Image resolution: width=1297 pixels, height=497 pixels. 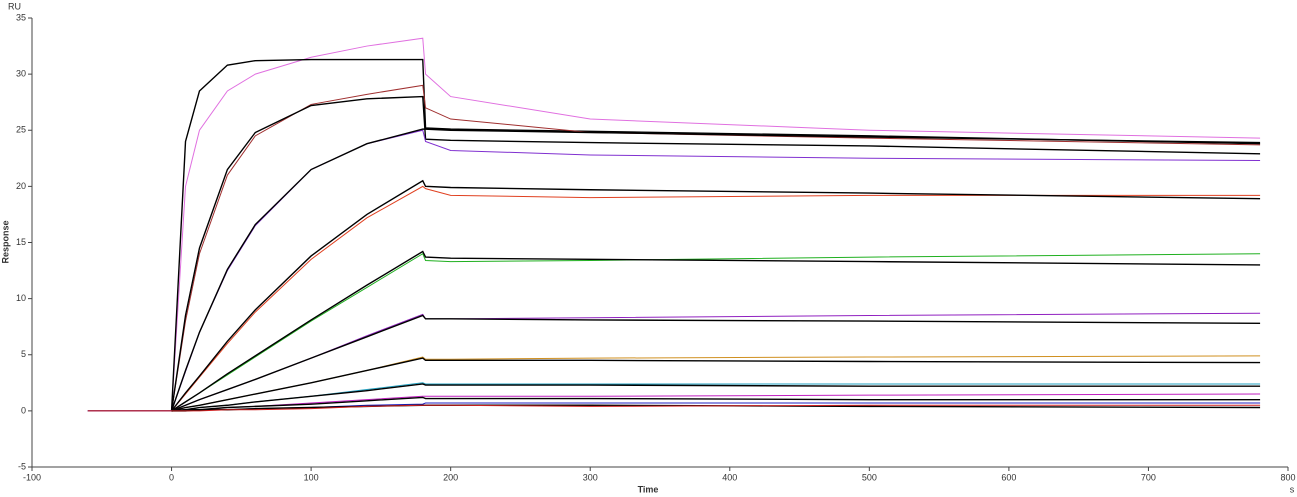 What do you see at coordinates (450, 477) in the screenshot?
I see `x-tick-label: 200` at bounding box center [450, 477].